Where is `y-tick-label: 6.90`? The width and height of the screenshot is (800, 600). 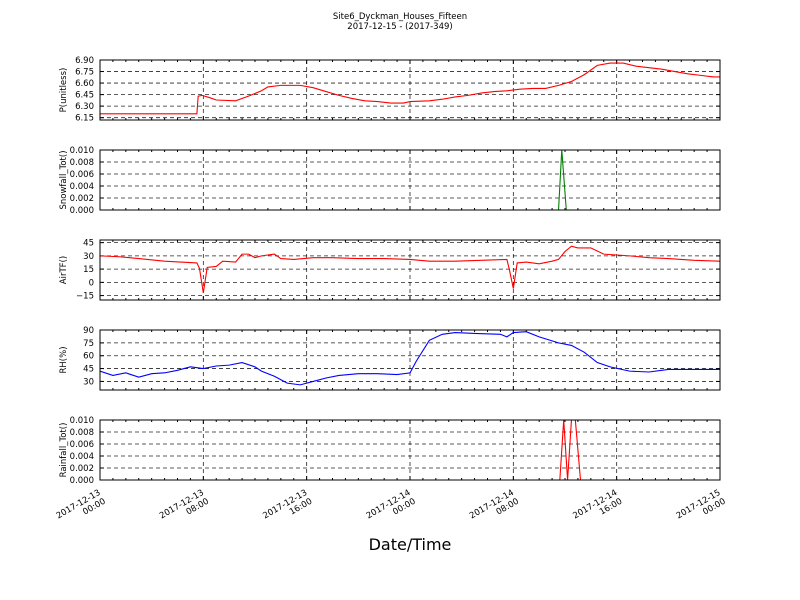
y-tick-label: 6.90 is located at coordinates (84, 61).